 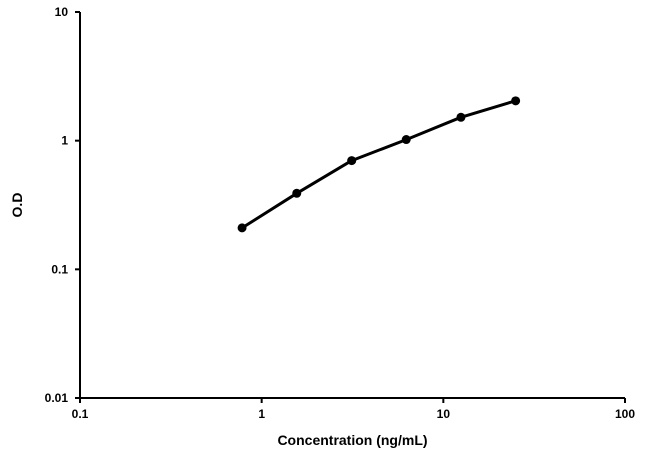 I want to click on series-group, so click(x=379, y=164).